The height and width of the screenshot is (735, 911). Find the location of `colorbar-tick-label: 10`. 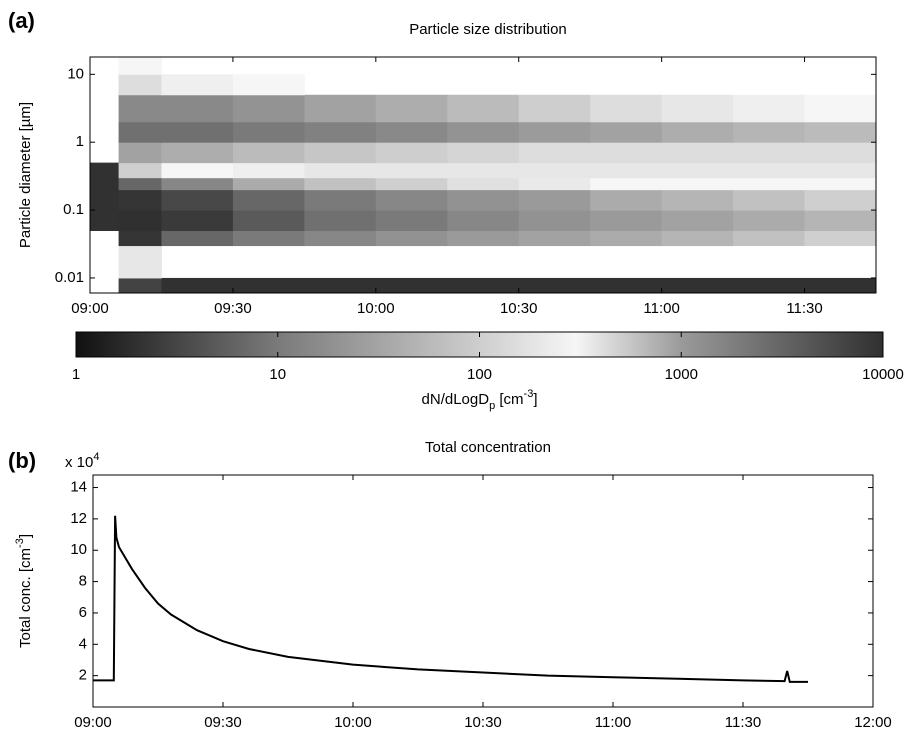

colorbar-tick-label: 10 is located at coordinates (277, 374).